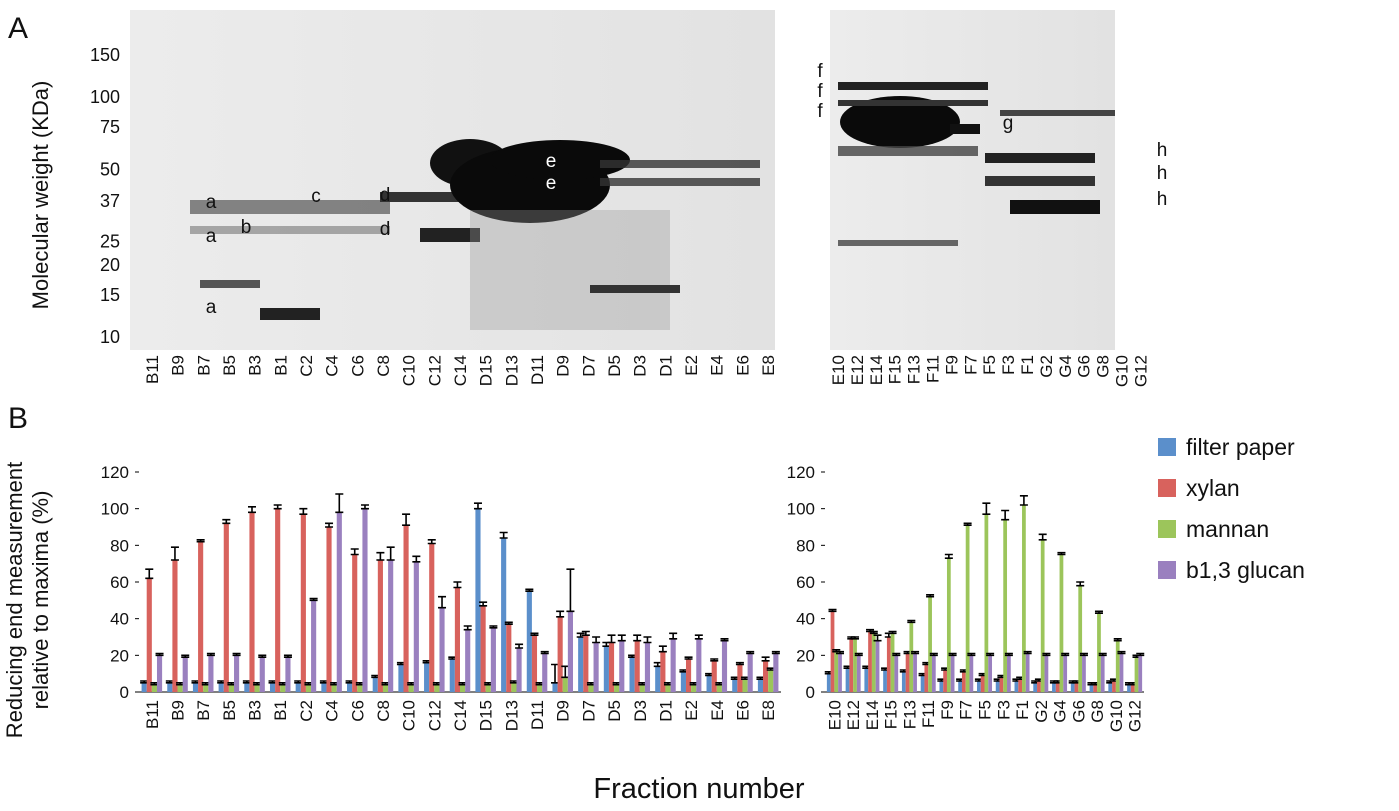 The height and width of the screenshot is (811, 1399). I want to click on x-tick-label: B5, so click(229, 710).